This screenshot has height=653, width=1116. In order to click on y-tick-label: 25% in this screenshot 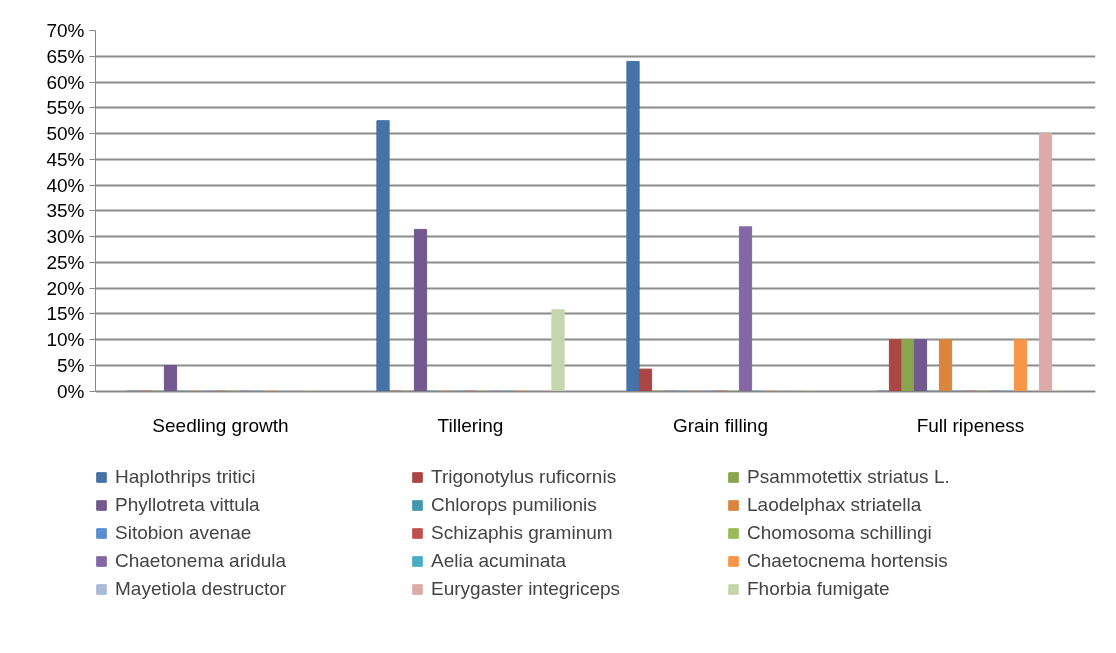, I will do `click(65, 262)`.